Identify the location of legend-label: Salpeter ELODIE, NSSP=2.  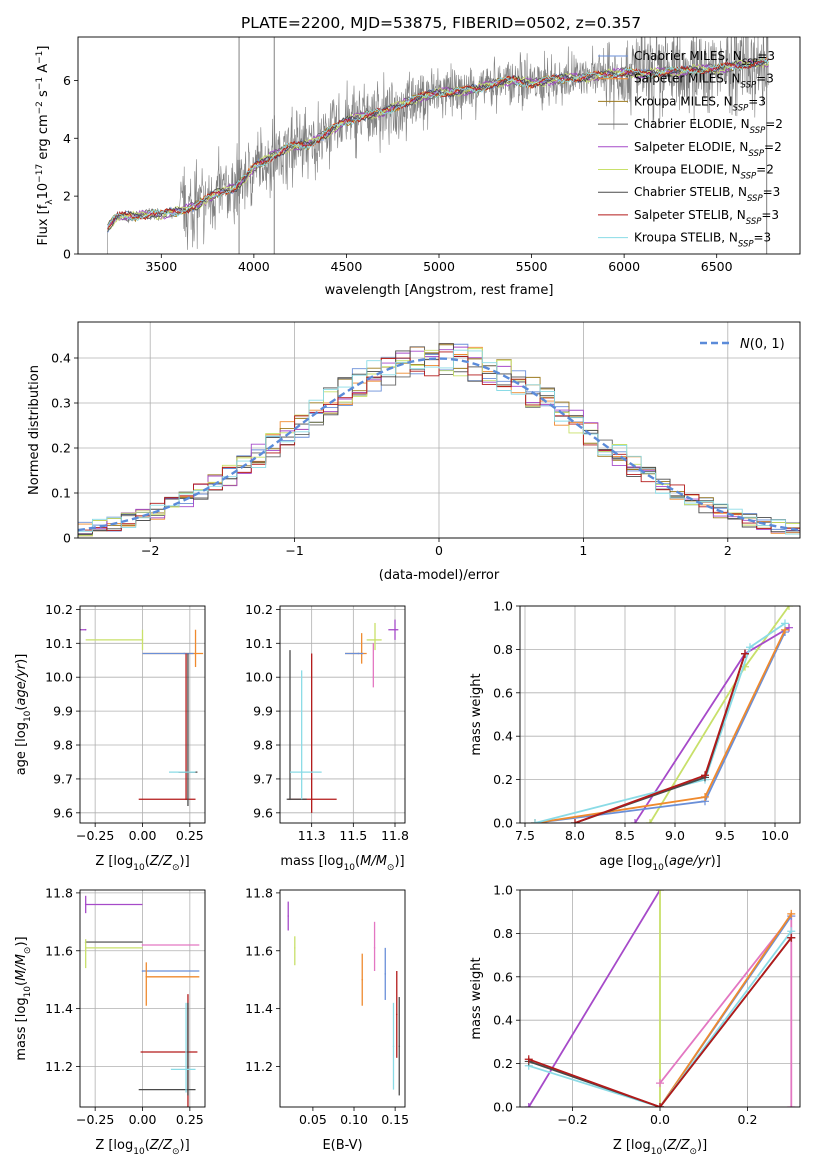
(708, 149).